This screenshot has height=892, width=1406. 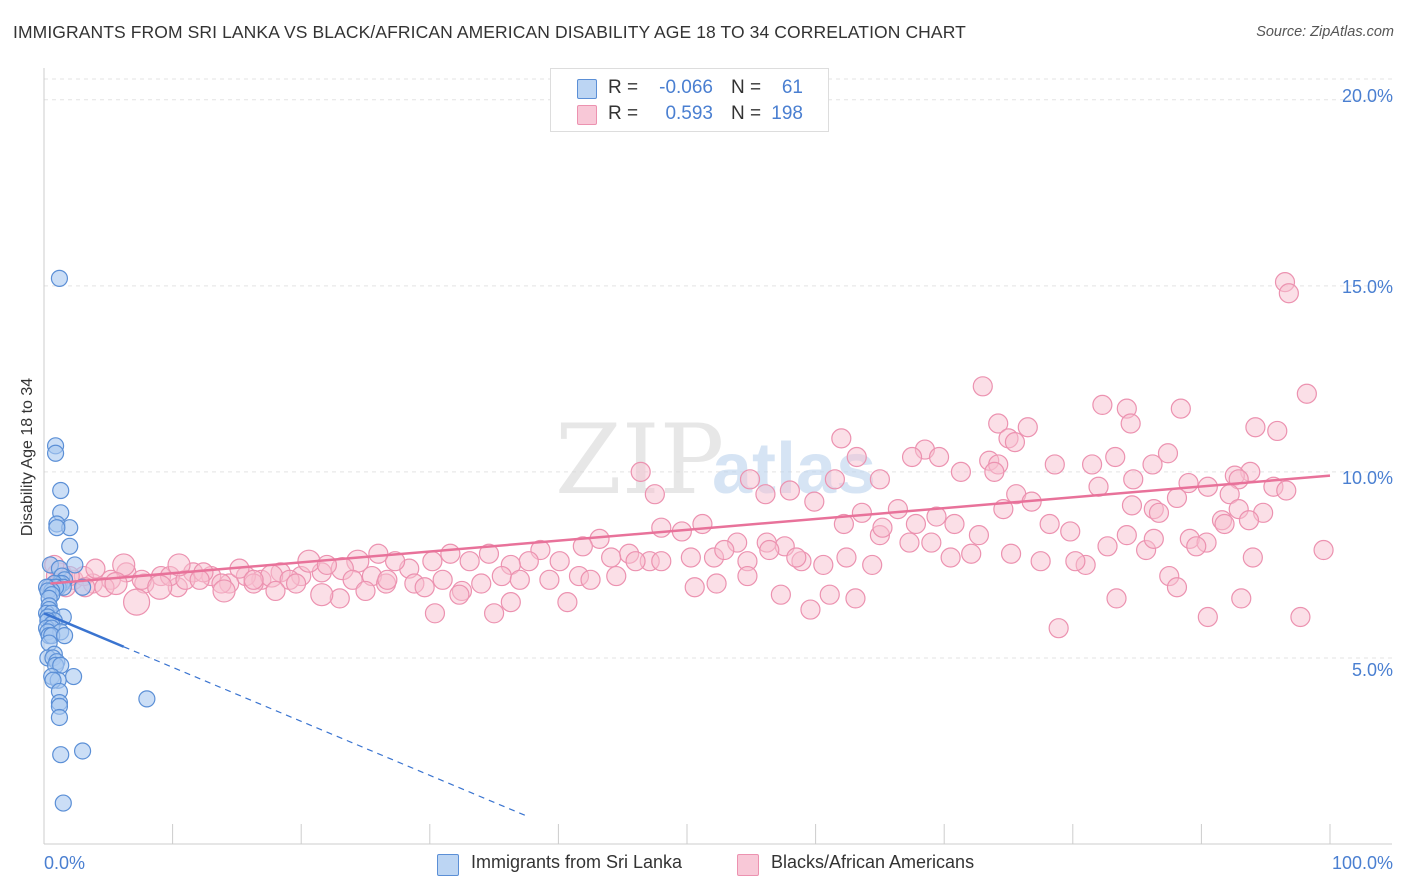 What do you see at coordinates (639, 460) in the screenshot?
I see `watermark-zip: ZIP` at bounding box center [639, 460].